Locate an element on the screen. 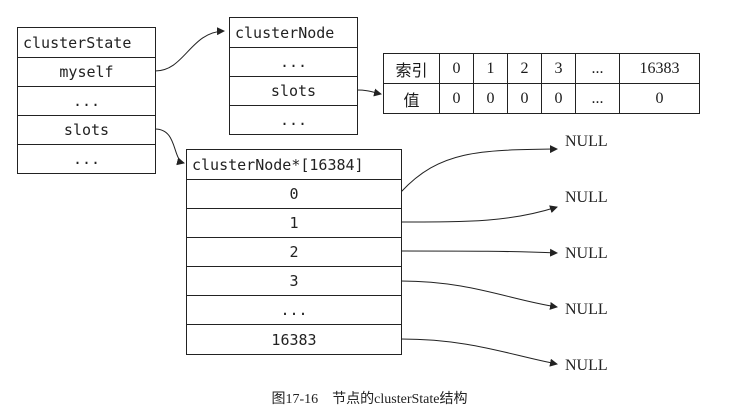 The height and width of the screenshot is (413, 739). arrow-row-16383-to-null is located at coordinates (479, 352).